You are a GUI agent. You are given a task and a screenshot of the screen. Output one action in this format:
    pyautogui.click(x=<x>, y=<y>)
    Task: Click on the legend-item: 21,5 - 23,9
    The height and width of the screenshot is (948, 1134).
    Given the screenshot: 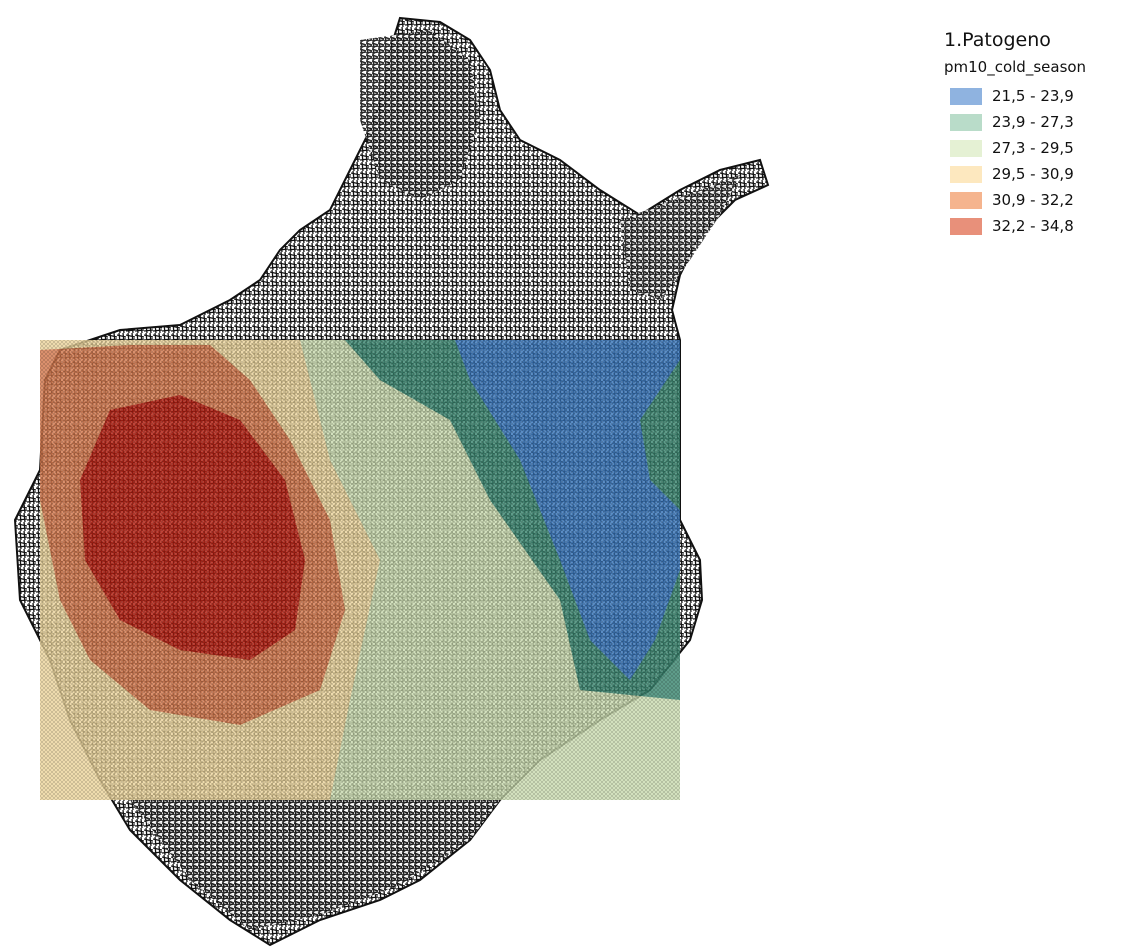 What is the action you would take?
    pyautogui.click(x=1037, y=96)
    